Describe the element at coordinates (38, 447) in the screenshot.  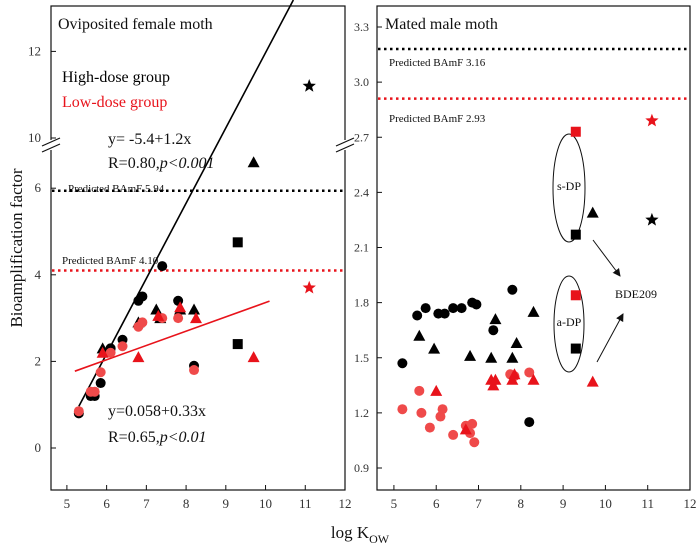
I see `y-tick-label: 0` at that location.